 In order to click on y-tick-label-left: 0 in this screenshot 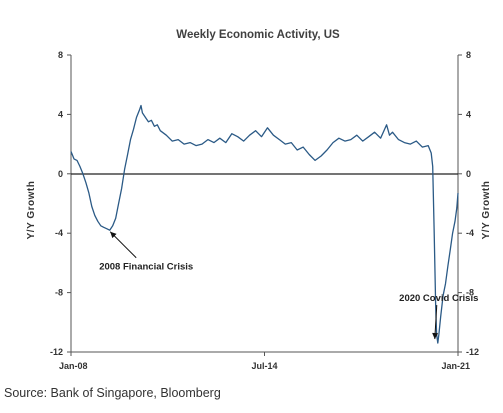, I will do `click(60, 174)`.